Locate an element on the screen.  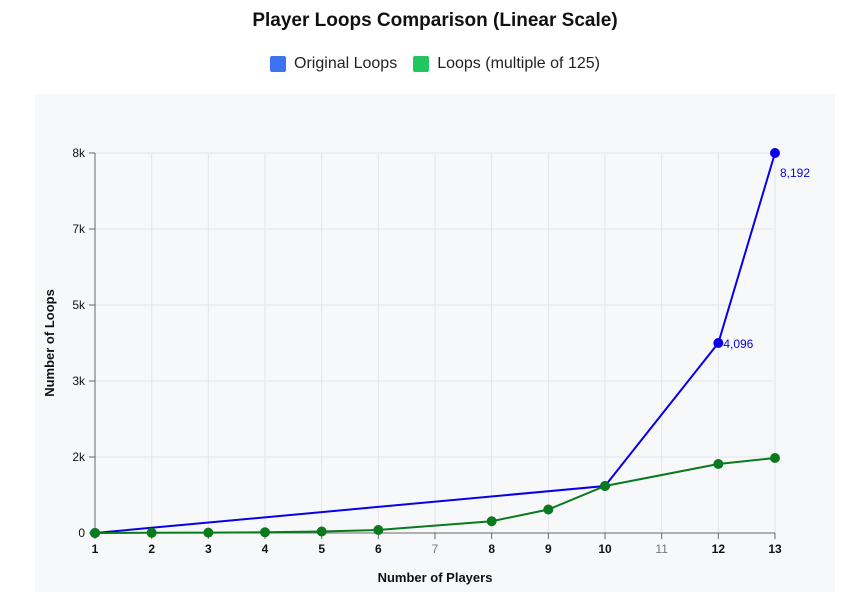
legend-item-original: Original Loops is located at coordinates (333, 64).